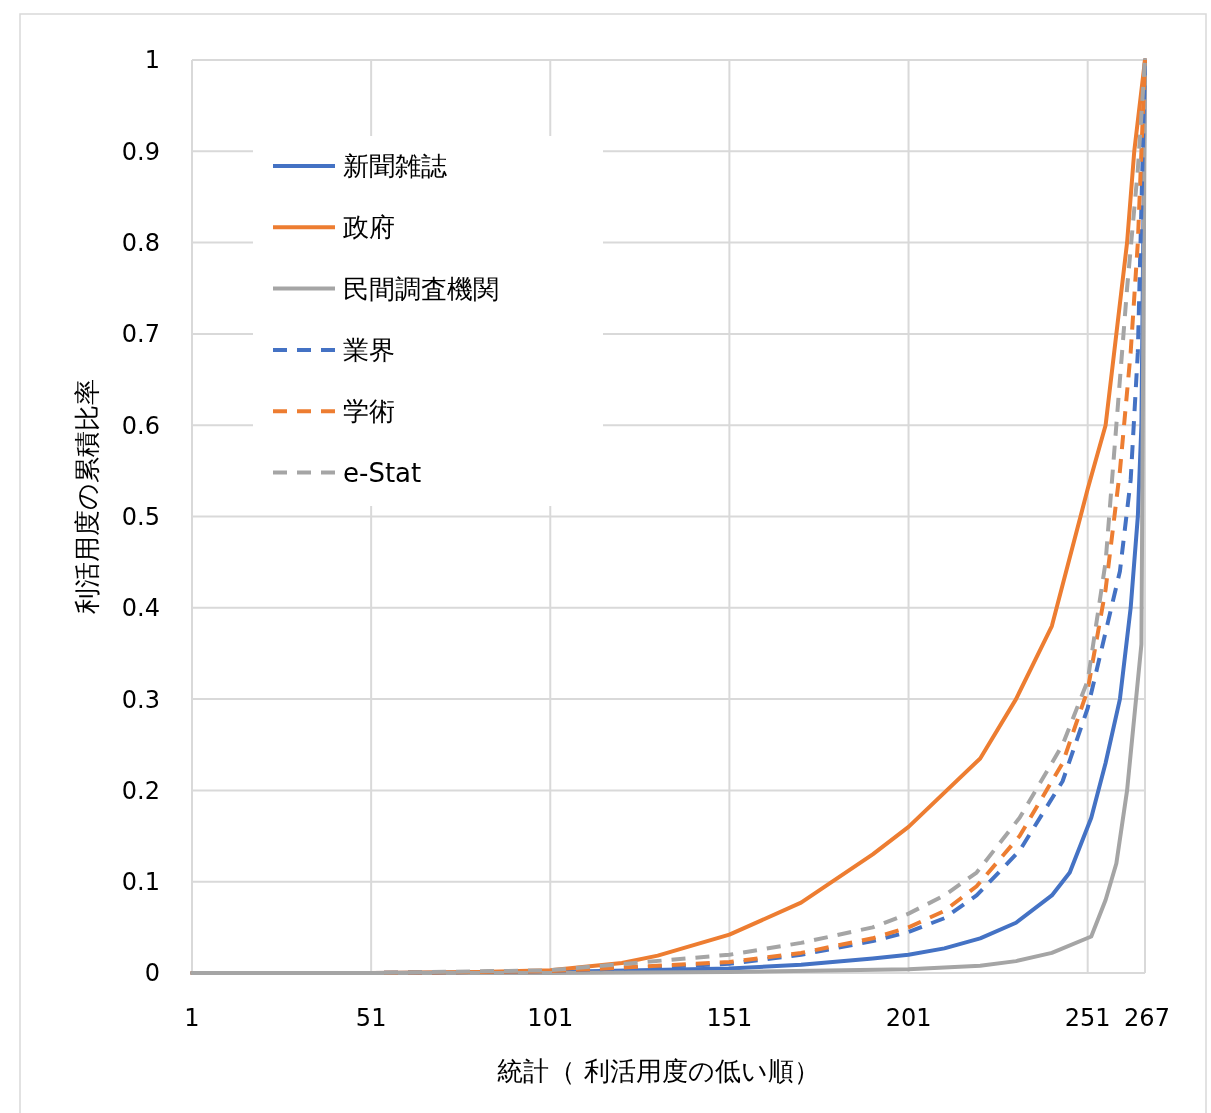  What do you see at coordinates (908, 1018) in the screenshot?
I see `x-tick-label: 201` at bounding box center [908, 1018].